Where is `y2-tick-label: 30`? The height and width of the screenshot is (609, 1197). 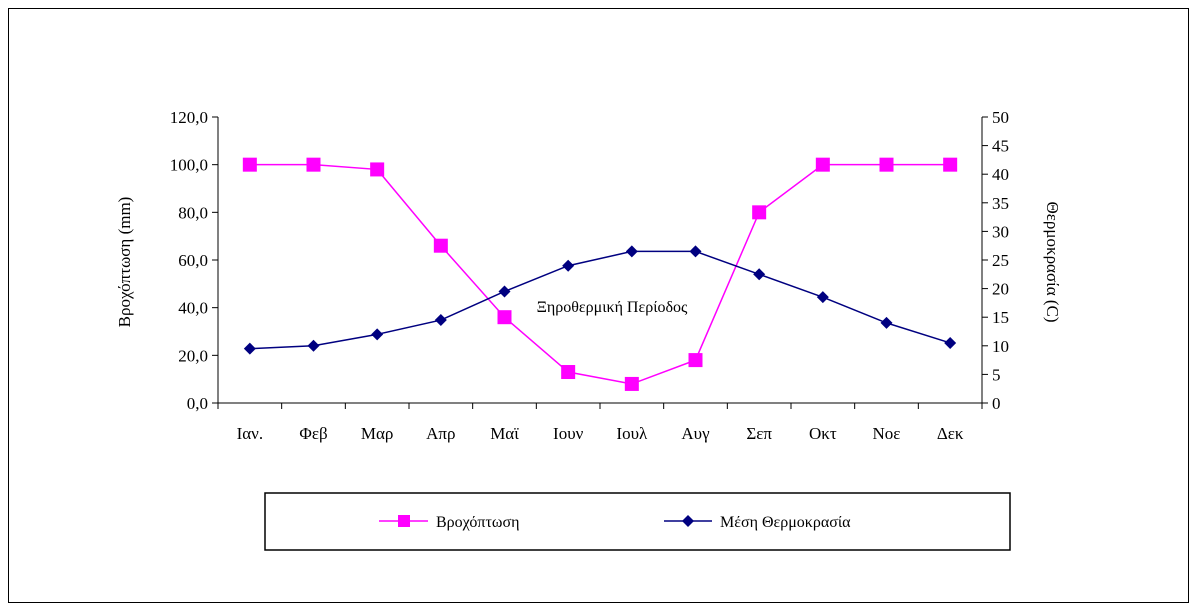
y2-tick-label: 30 is located at coordinates (1000, 231).